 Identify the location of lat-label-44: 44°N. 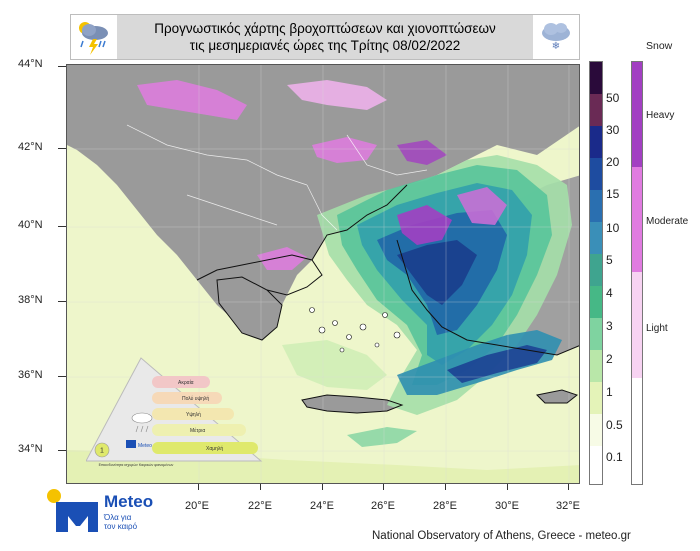
(30, 64).